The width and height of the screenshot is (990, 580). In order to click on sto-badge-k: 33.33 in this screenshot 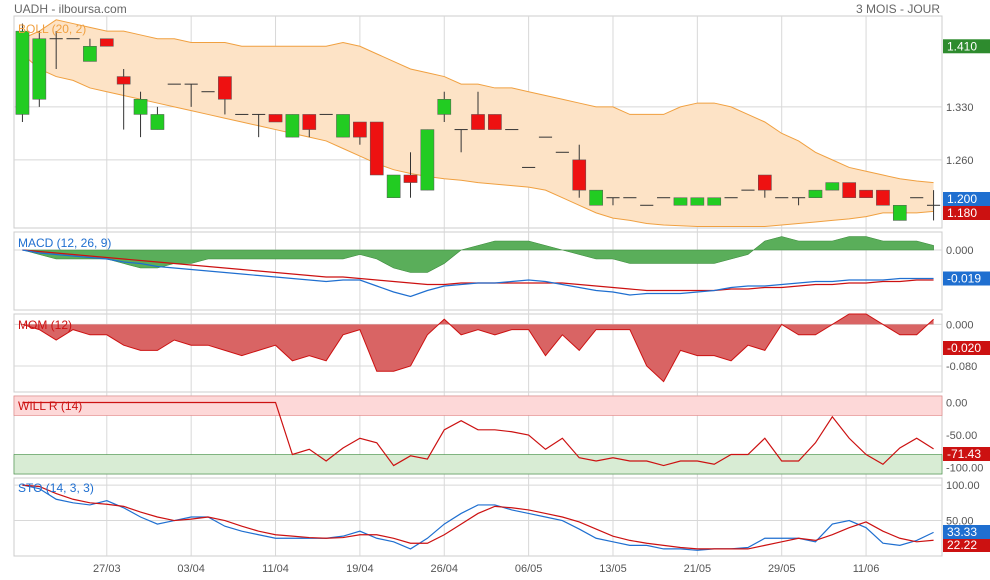, I will do `click(962, 532)`.